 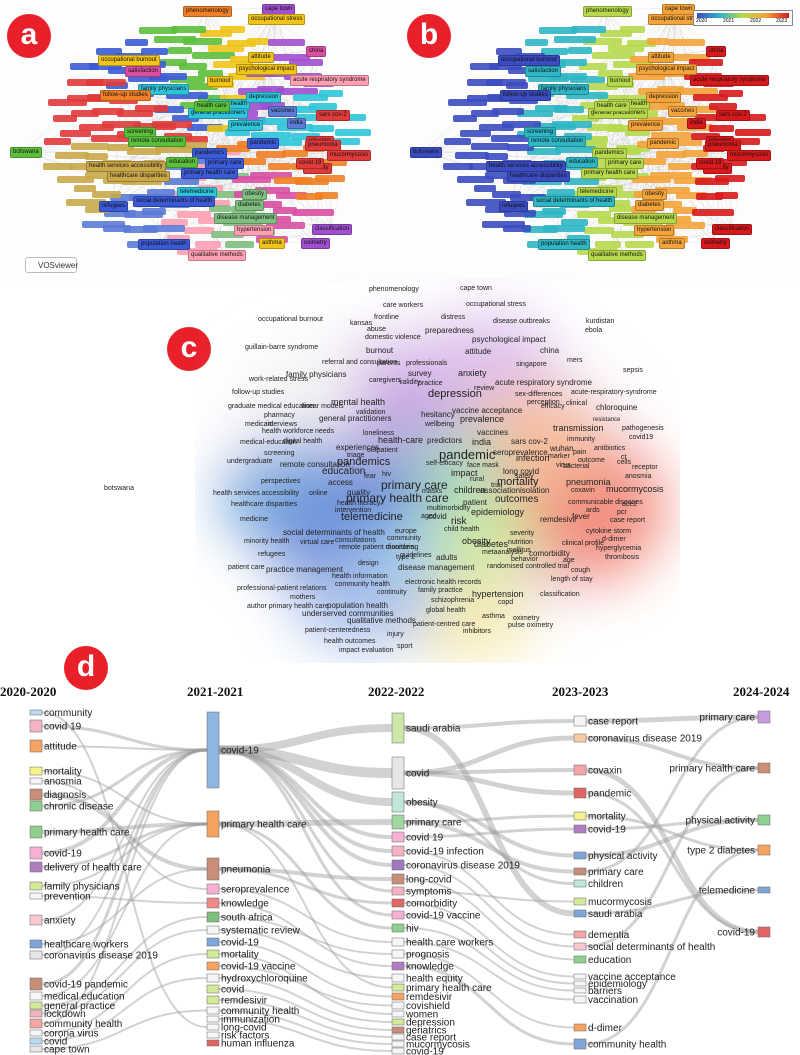 I want to click on net-a-node-label: sars cov-2, so click(x=333, y=115).